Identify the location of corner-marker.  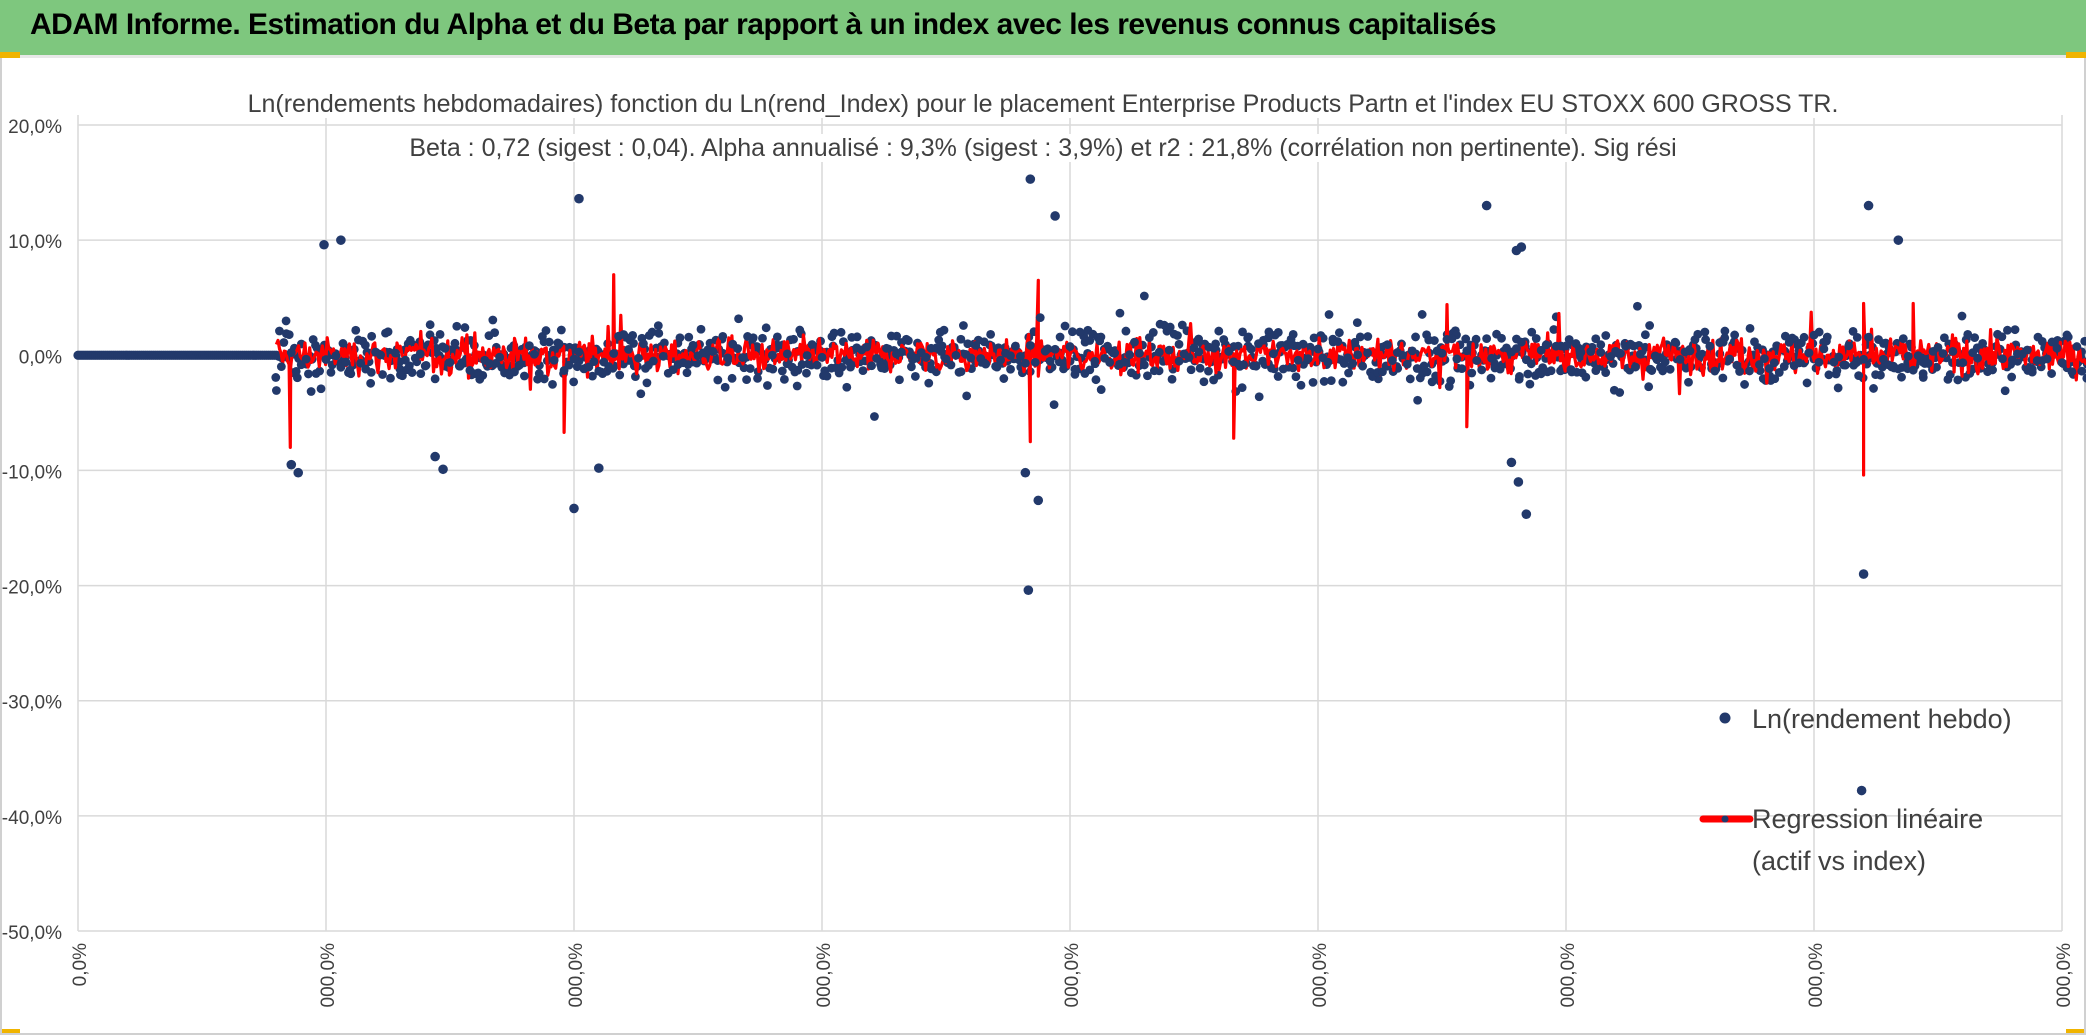
(2076, 55).